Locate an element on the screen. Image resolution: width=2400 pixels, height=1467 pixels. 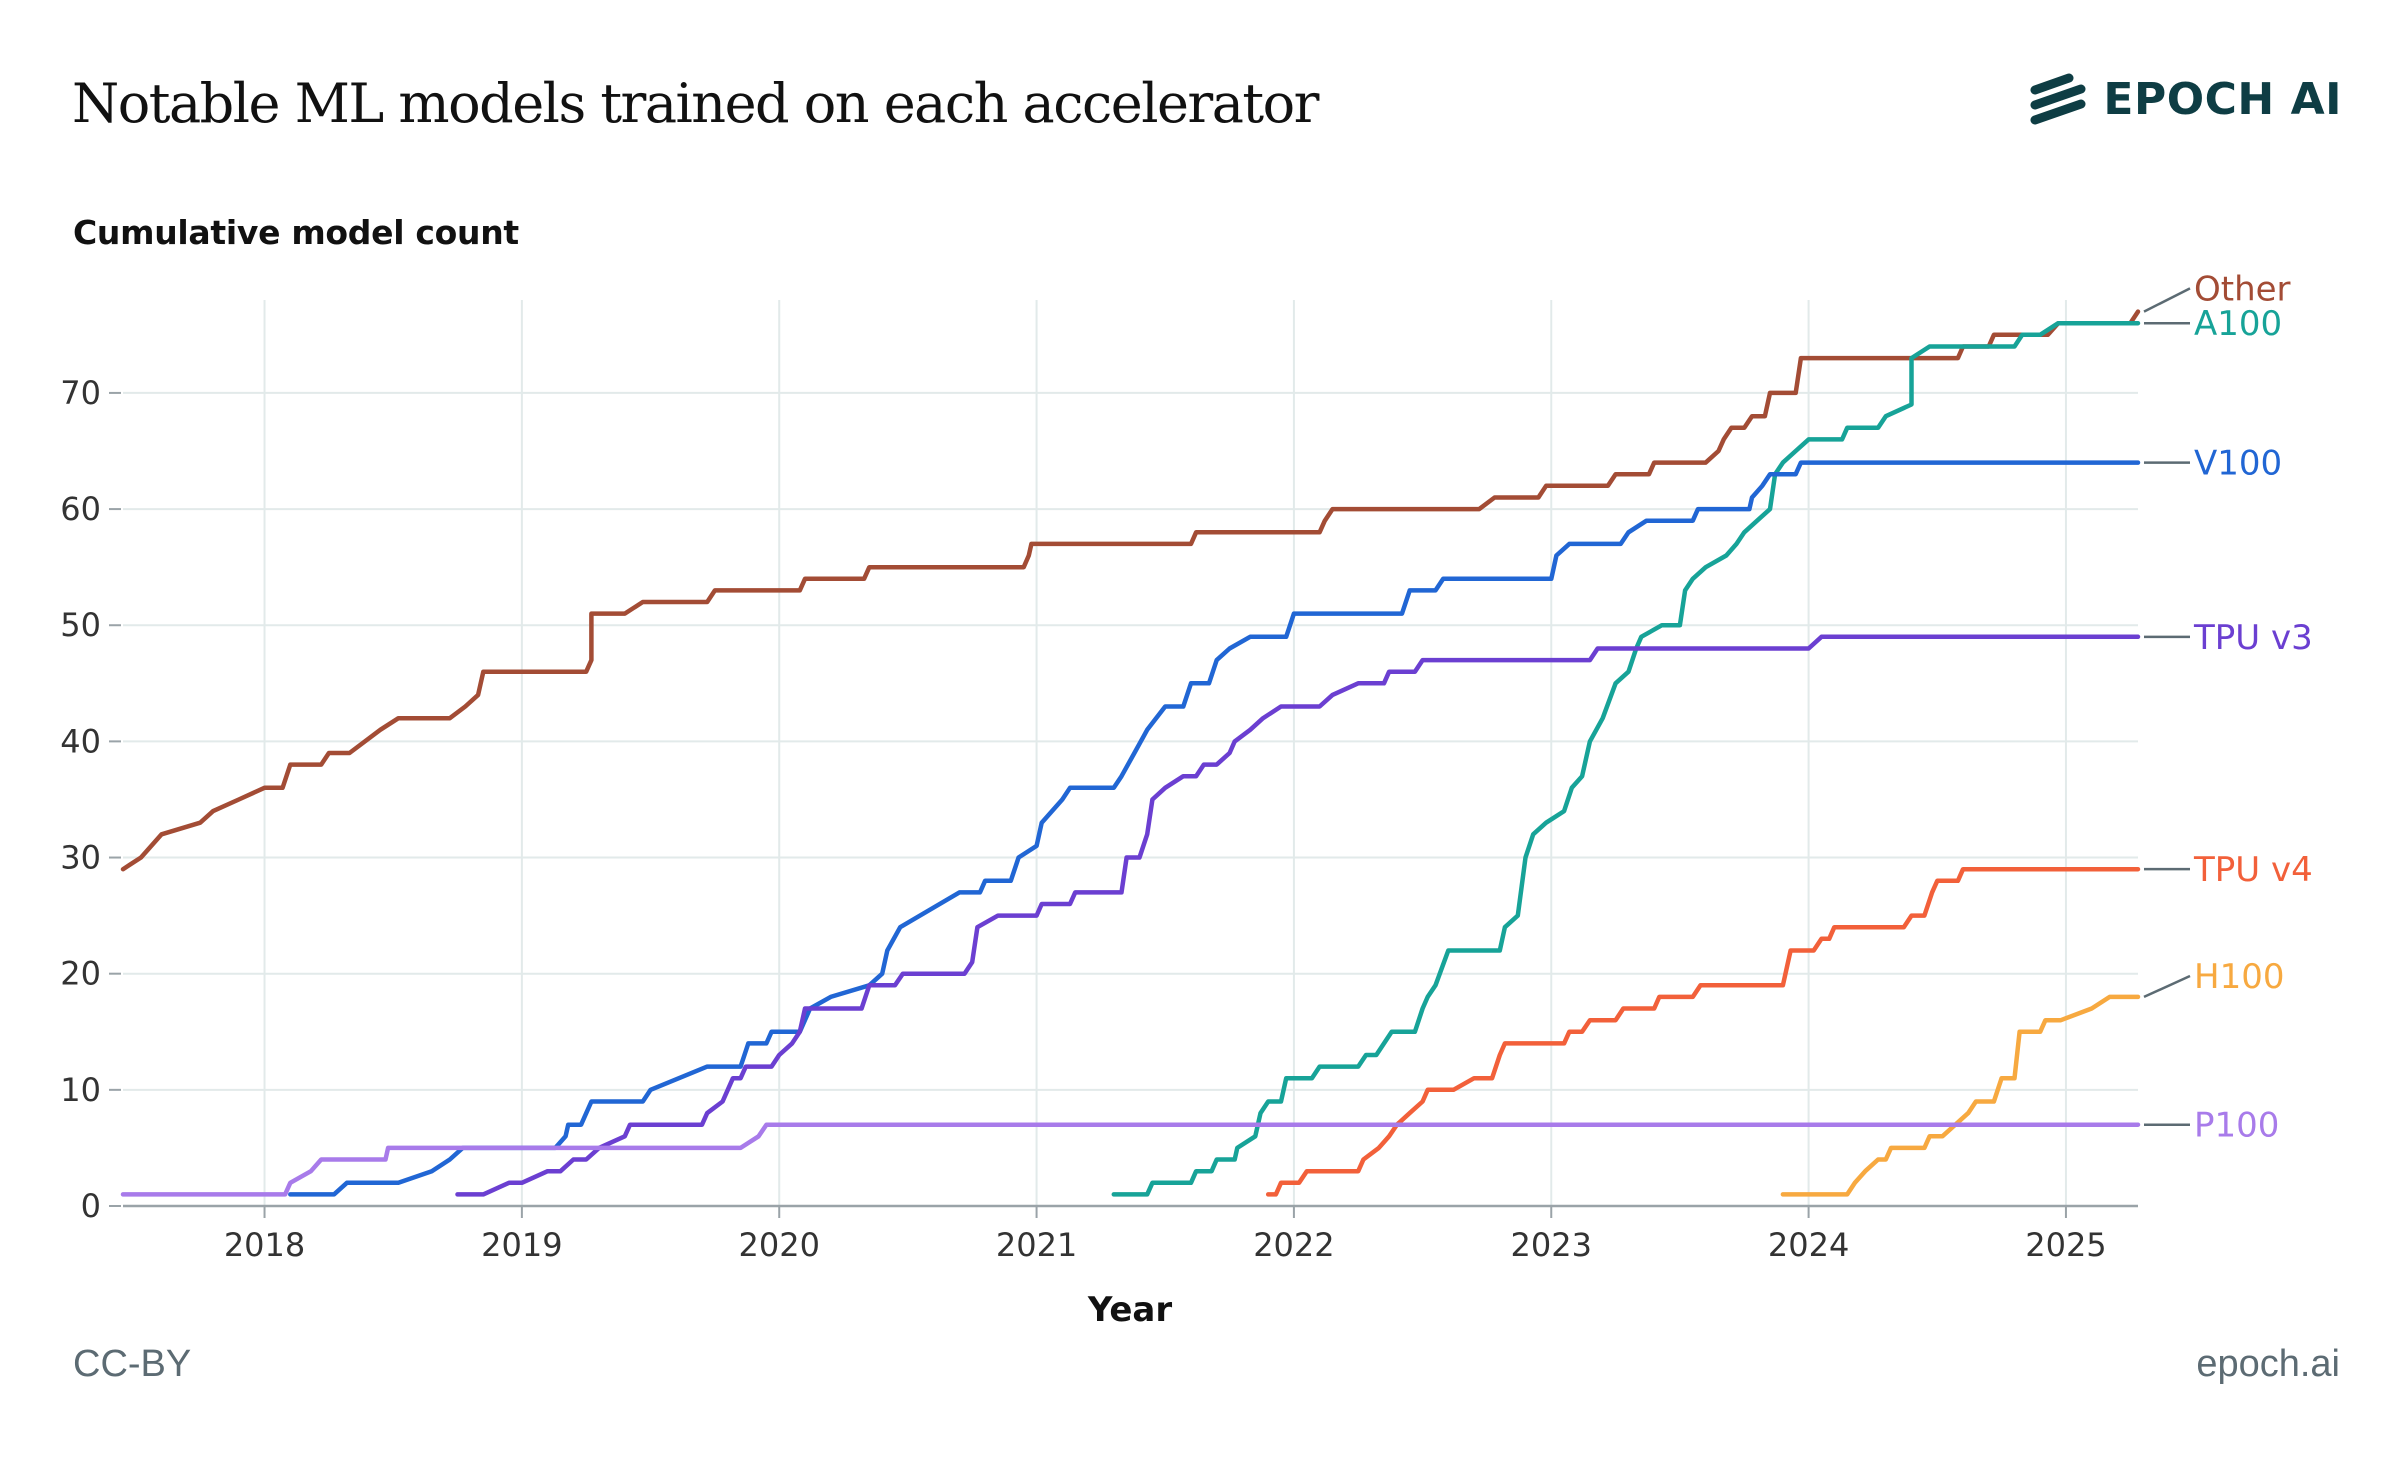
y-tick-label: 70 is located at coordinates (80, 393).